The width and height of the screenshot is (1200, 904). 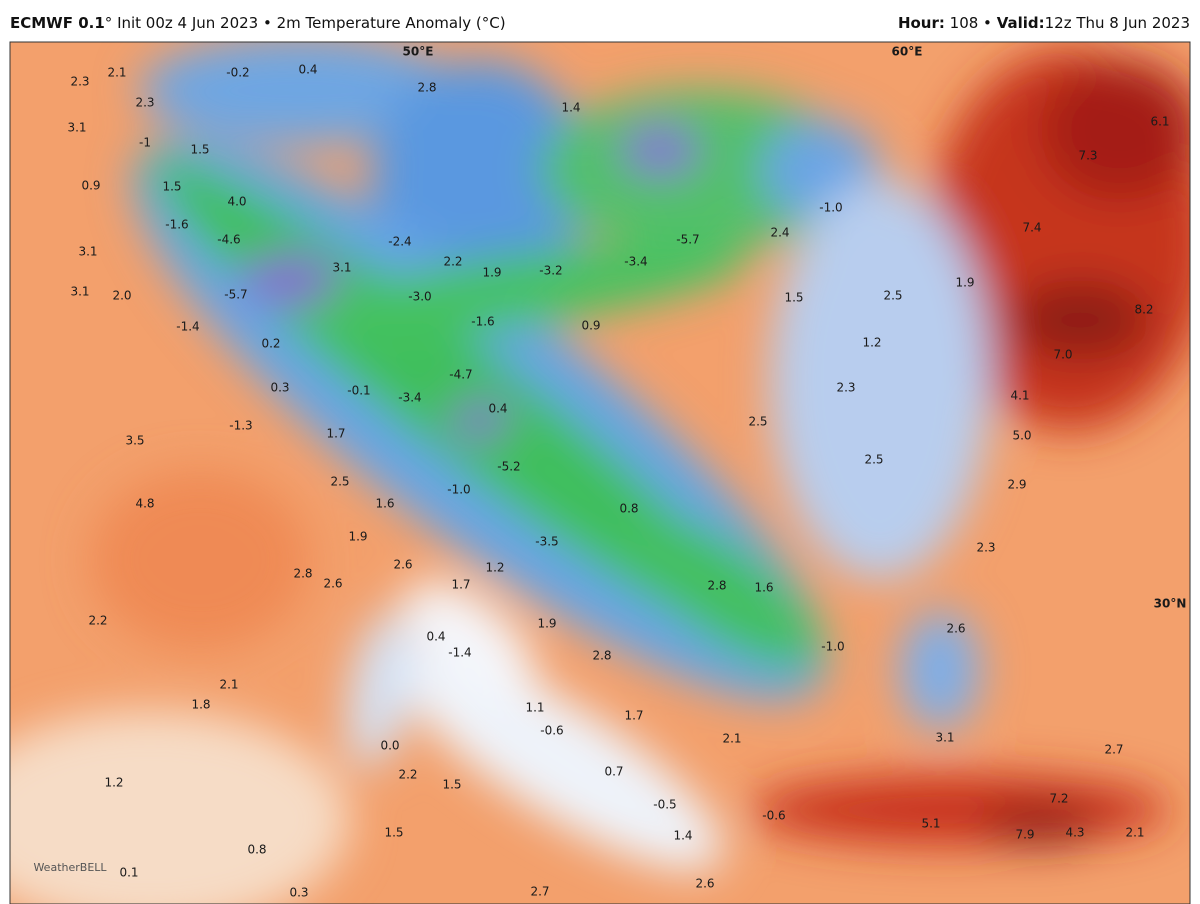 What do you see at coordinates (550, 271) in the screenshot?
I see `anomaly-label: -3.2` at bounding box center [550, 271].